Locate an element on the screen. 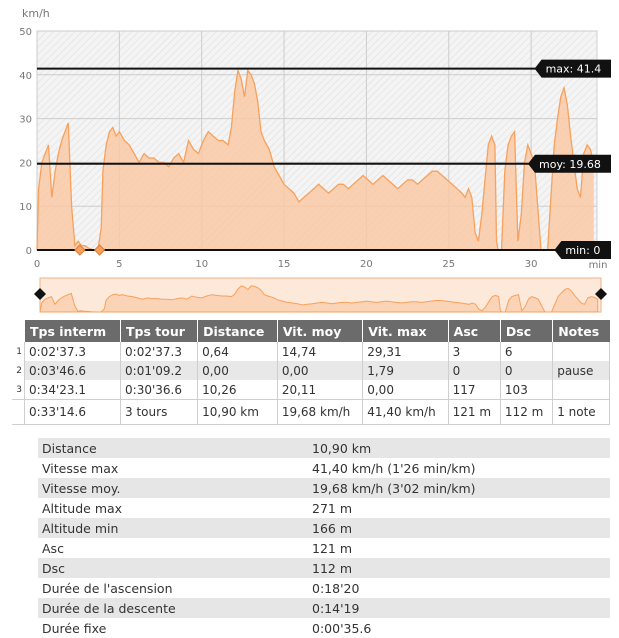  laps-total-cell: 112 m is located at coordinates (526, 412).